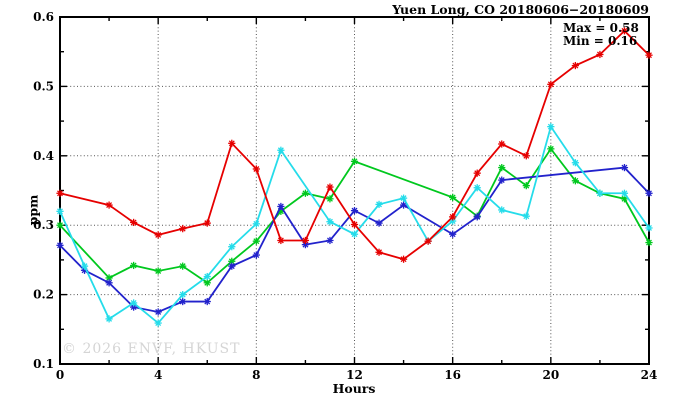 Image resolution: width=674 pixels, height=409 pixels. Describe the element at coordinates (151, 349) in the screenshot. I see `watermark: © 2026 ENVF, HKUST` at that location.